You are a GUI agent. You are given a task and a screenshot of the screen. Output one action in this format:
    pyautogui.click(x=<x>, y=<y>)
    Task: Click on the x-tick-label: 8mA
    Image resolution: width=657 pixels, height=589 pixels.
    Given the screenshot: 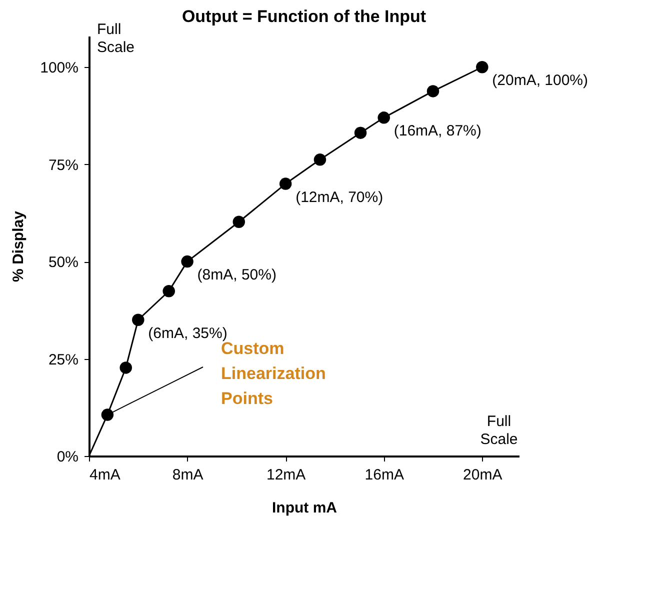 What is the action you would take?
    pyautogui.click(x=188, y=475)
    